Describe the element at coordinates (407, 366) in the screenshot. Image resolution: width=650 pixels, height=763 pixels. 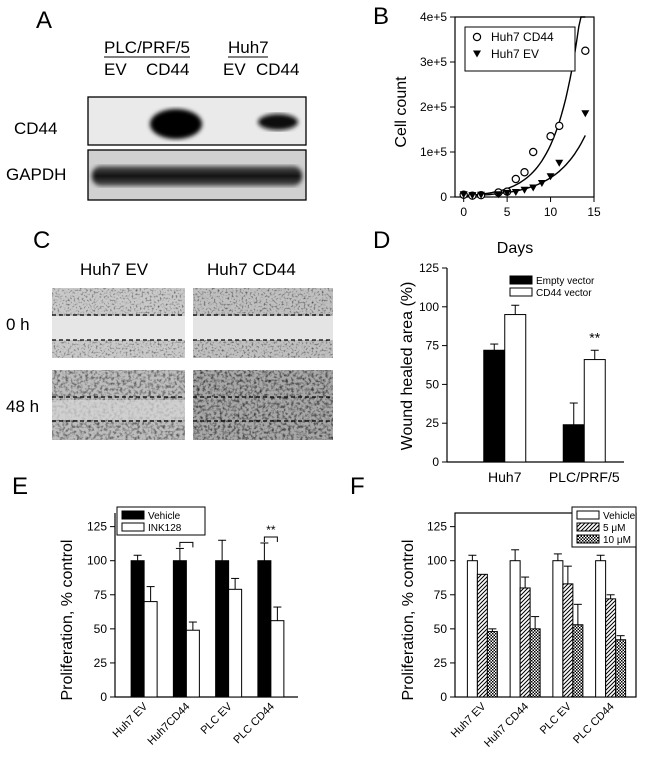
I see `chart-d-ylabel: Wound healed area (%)` at that location.